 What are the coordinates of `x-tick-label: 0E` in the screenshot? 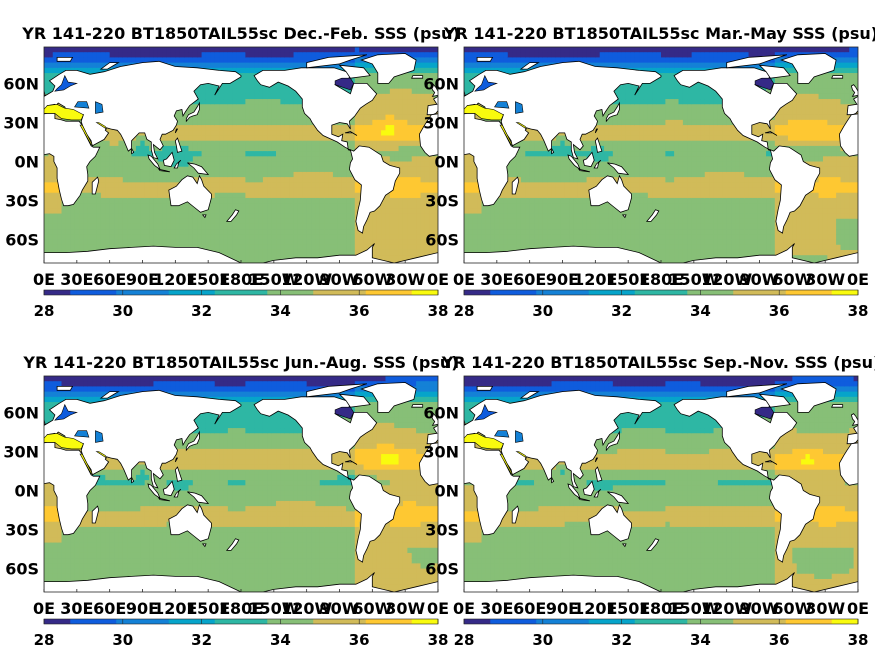 It's located at (44, 279).